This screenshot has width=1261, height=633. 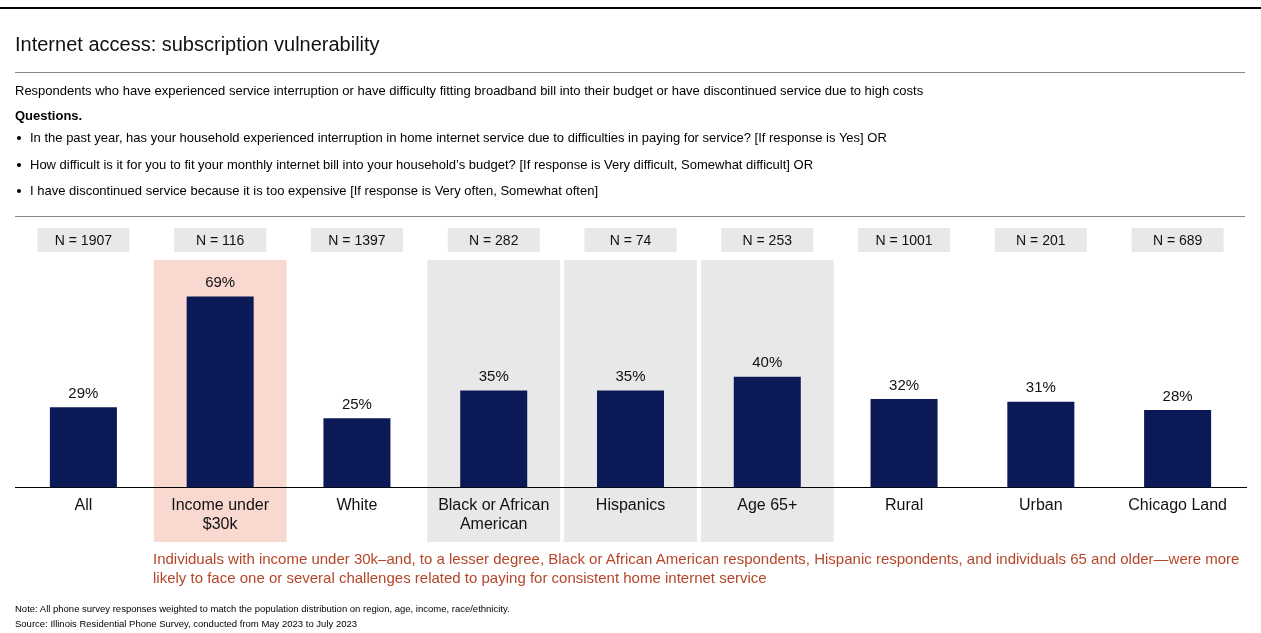 What do you see at coordinates (220, 513) in the screenshot?
I see `x-tick-label: Income under $30k` at bounding box center [220, 513].